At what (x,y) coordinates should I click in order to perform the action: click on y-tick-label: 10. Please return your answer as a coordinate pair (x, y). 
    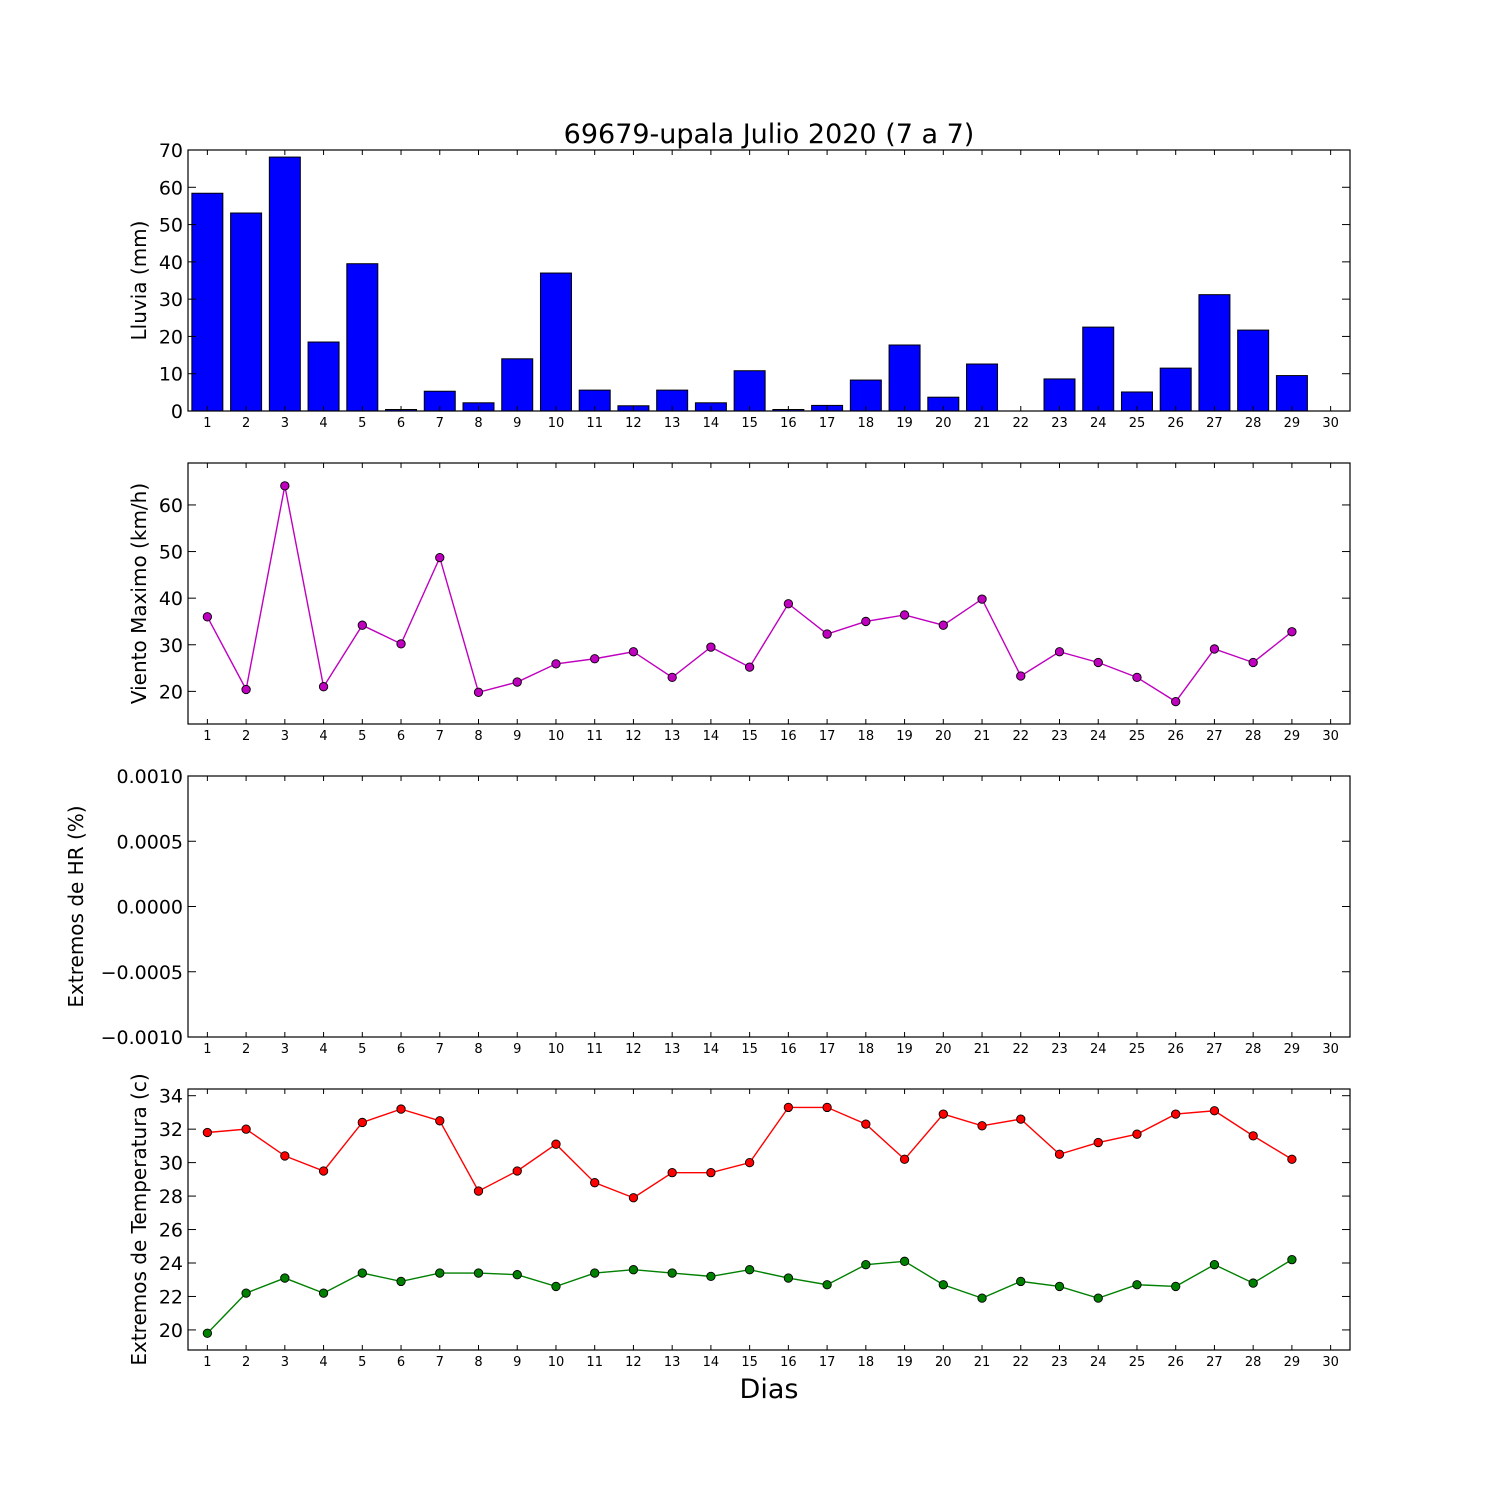
    Looking at the image, I should click on (171, 375).